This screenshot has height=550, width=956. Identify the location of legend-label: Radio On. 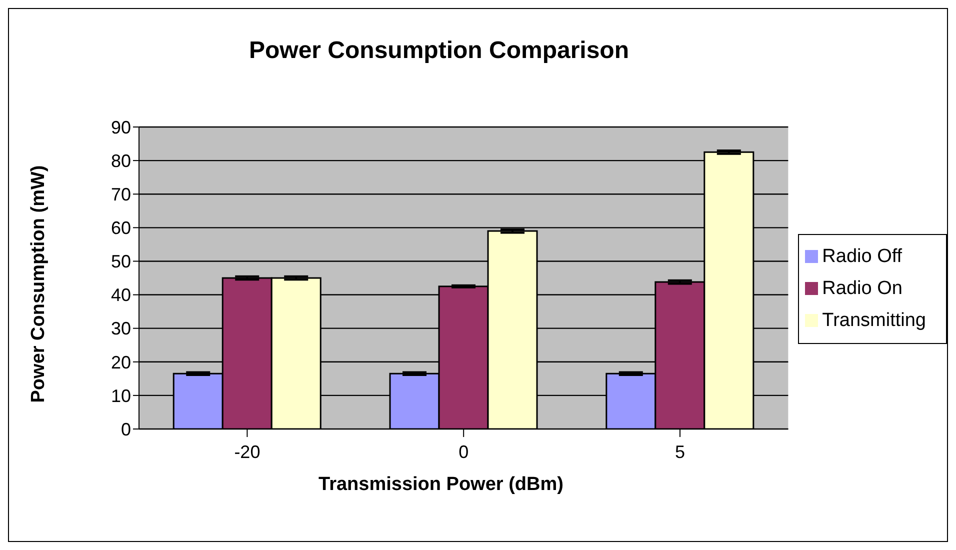
(862, 288).